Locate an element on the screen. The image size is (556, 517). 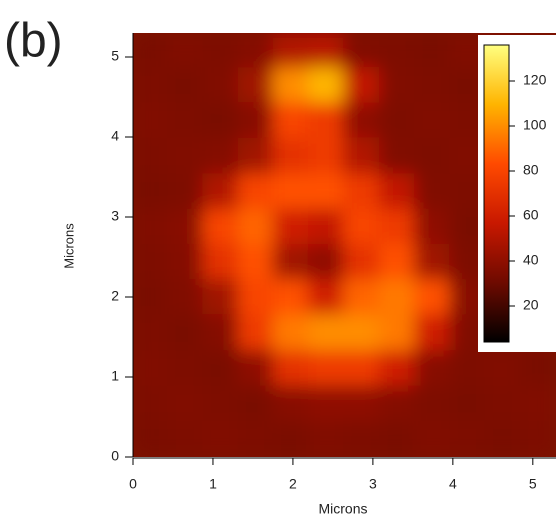
colorbar-tick-label: 20 is located at coordinates (531, 305).